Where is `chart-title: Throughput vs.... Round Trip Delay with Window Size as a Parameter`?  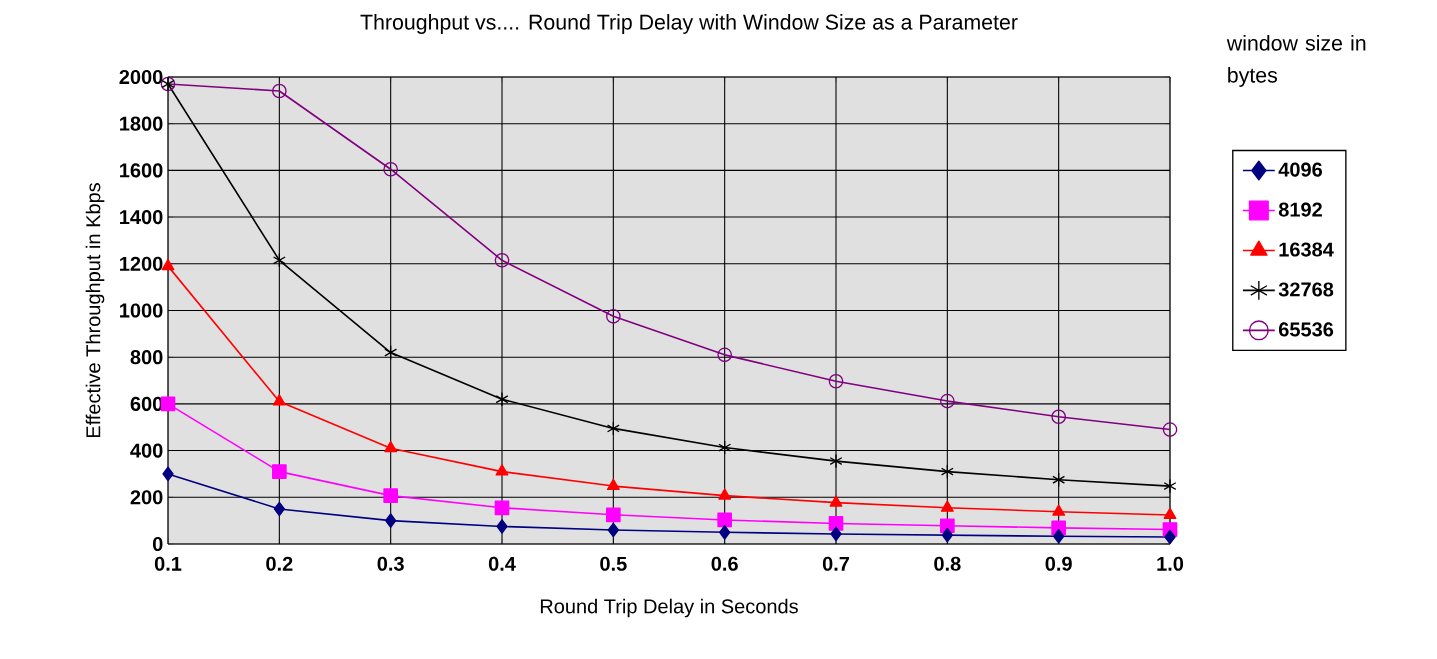 chart-title: Throughput vs.... Round Trip Delay with Window Size as a Parameter is located at coordinates (689, 24).